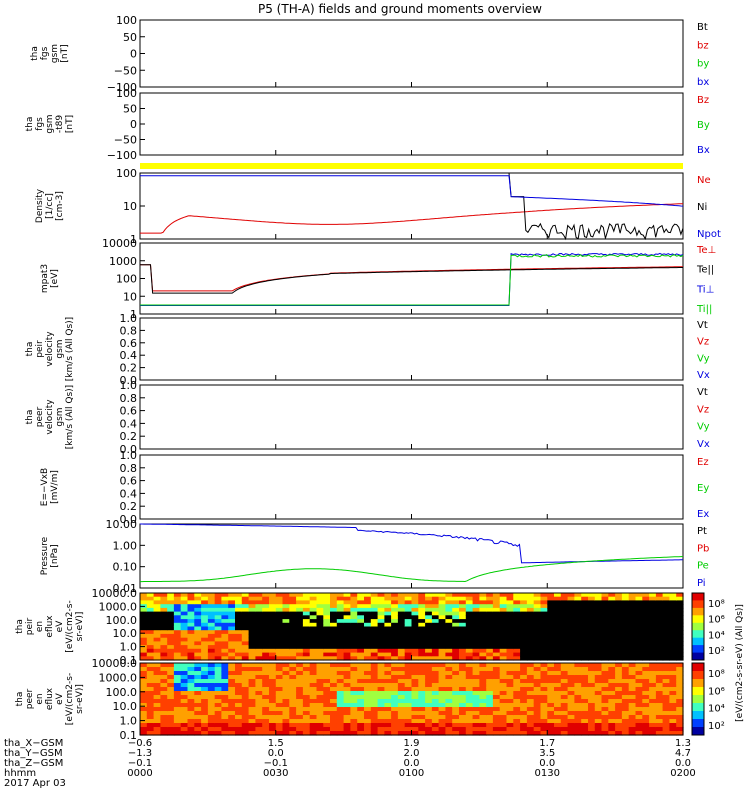 Image resolution: width=750 pixels, height=800 pixels. Describe the element at coordinates (411, 487) in the screenshot. I see `panel-frame` at that location.